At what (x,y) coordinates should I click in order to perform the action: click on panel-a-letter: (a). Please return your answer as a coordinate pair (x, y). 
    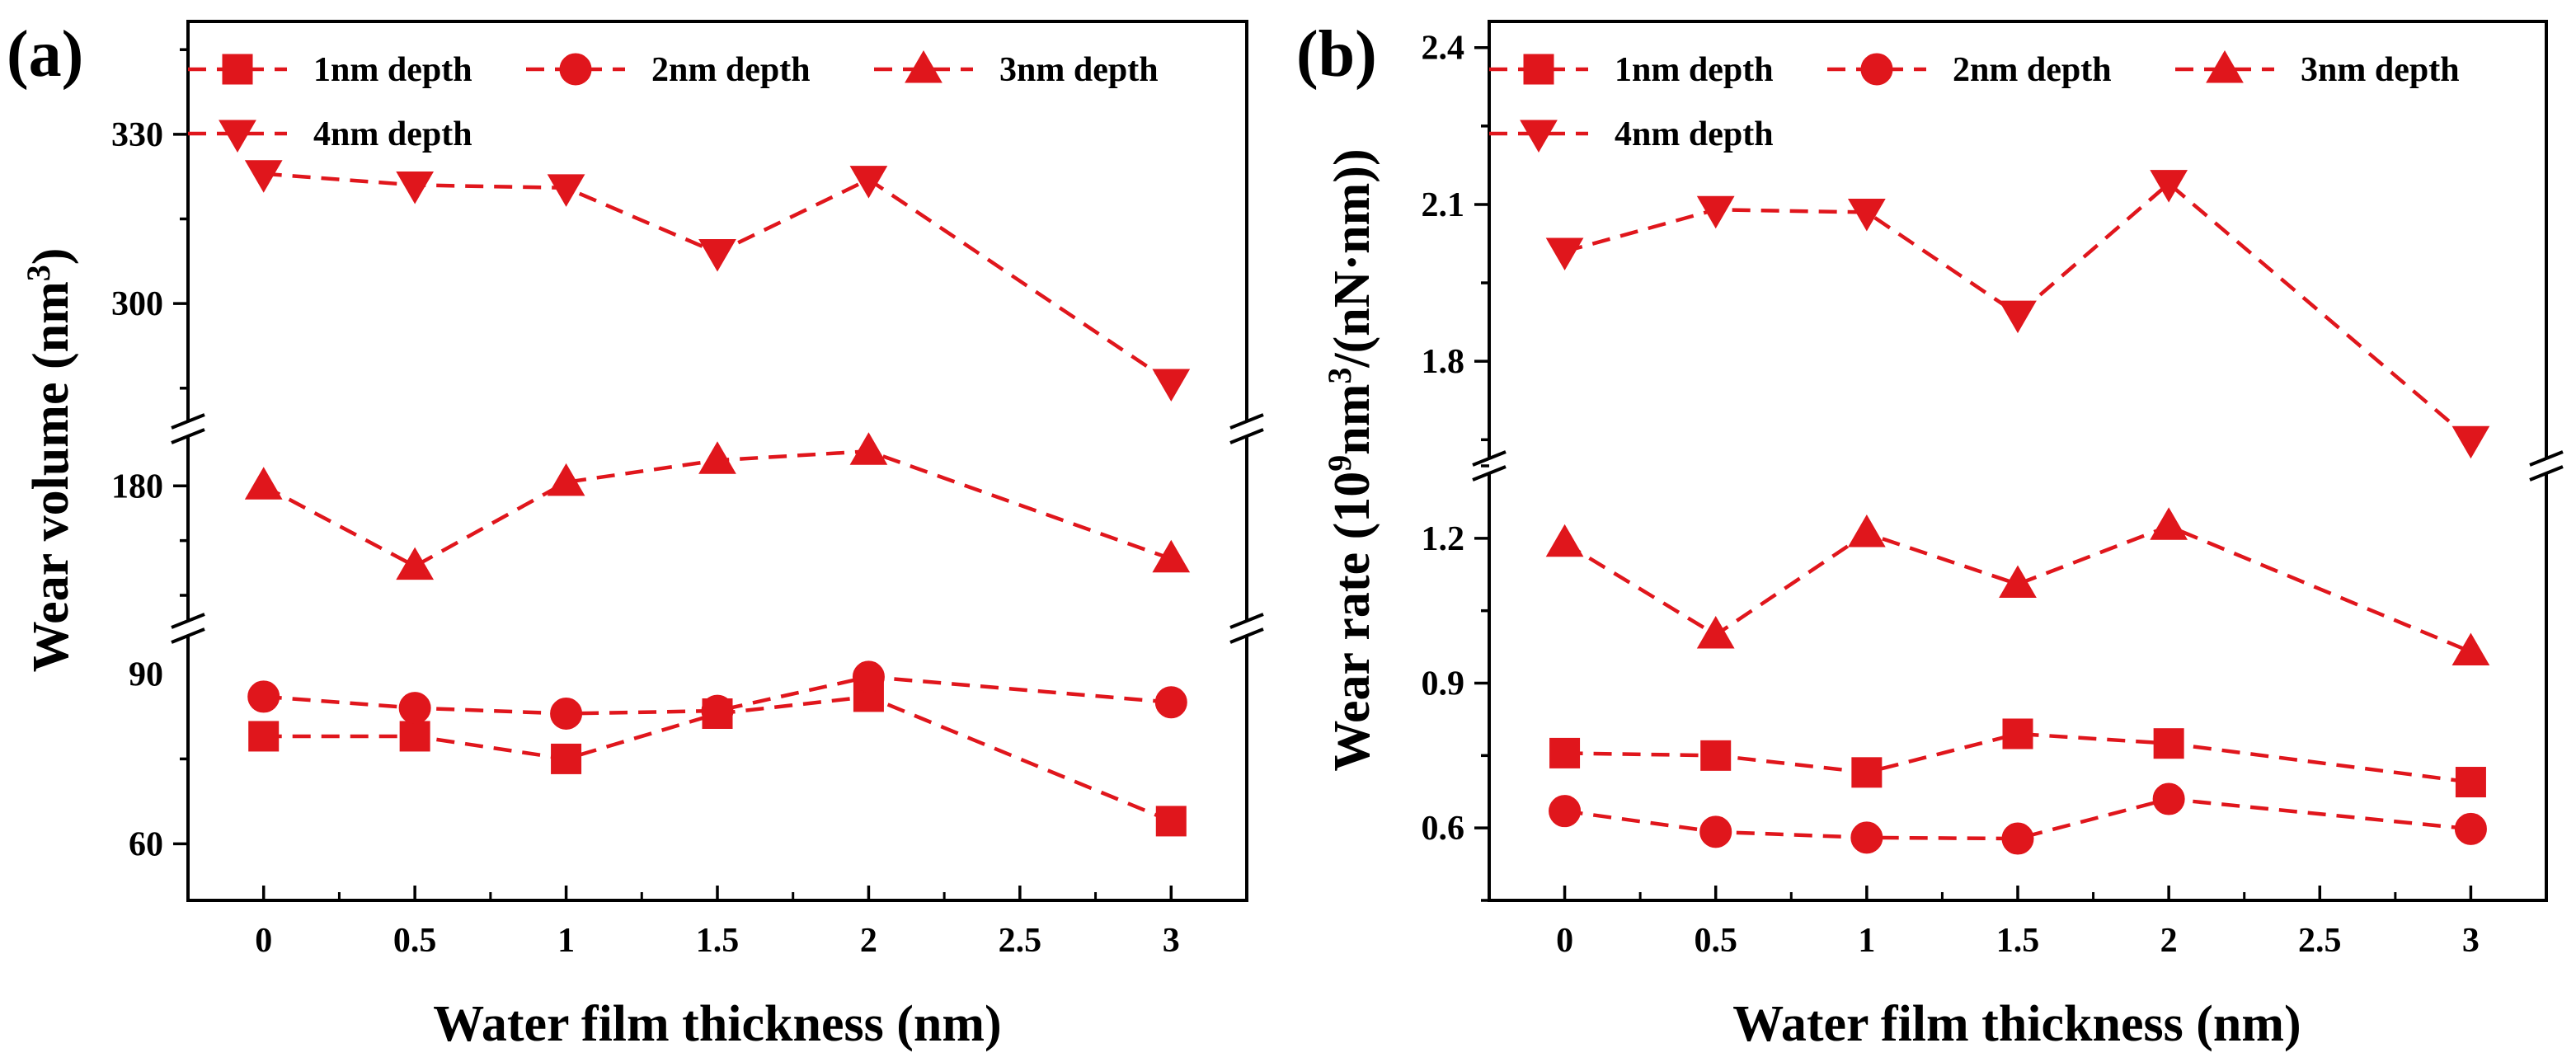
    Looking at the image, I should click on (45, 54).